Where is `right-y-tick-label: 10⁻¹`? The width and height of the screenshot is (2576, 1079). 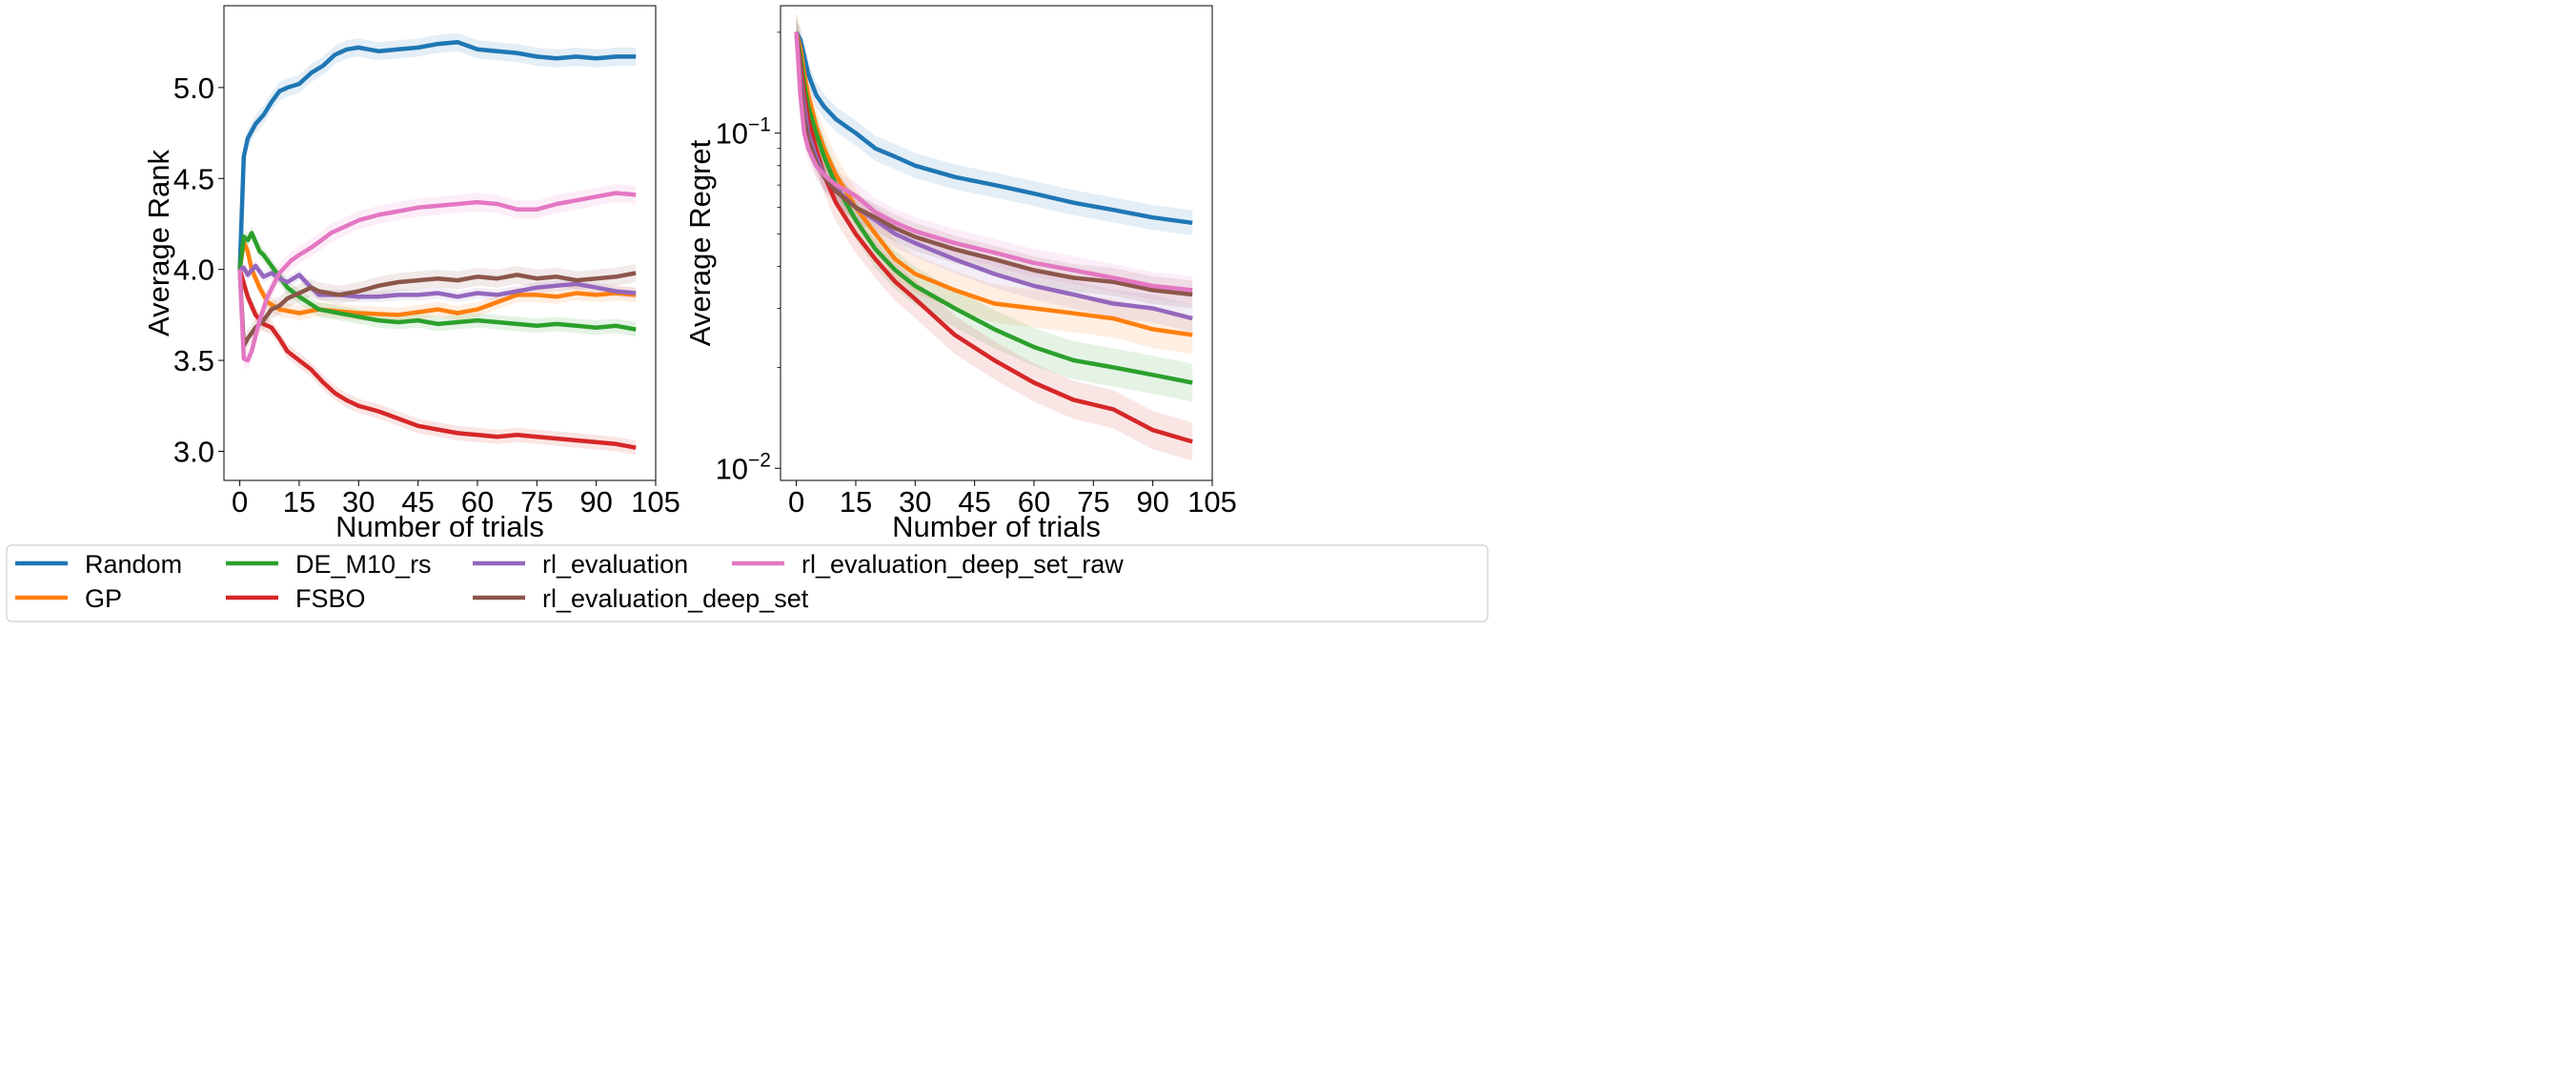
right-y-tick-label: 10⁻¹ is located at coordinates (743, 133).